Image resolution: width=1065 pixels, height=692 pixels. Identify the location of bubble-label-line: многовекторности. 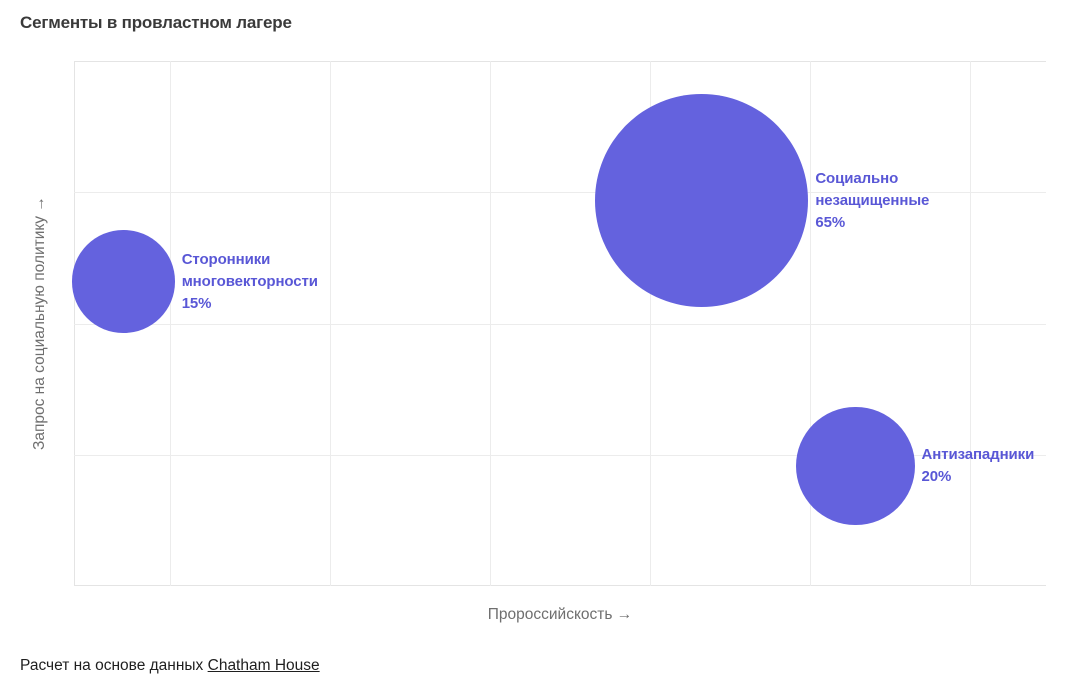
(249, 281).